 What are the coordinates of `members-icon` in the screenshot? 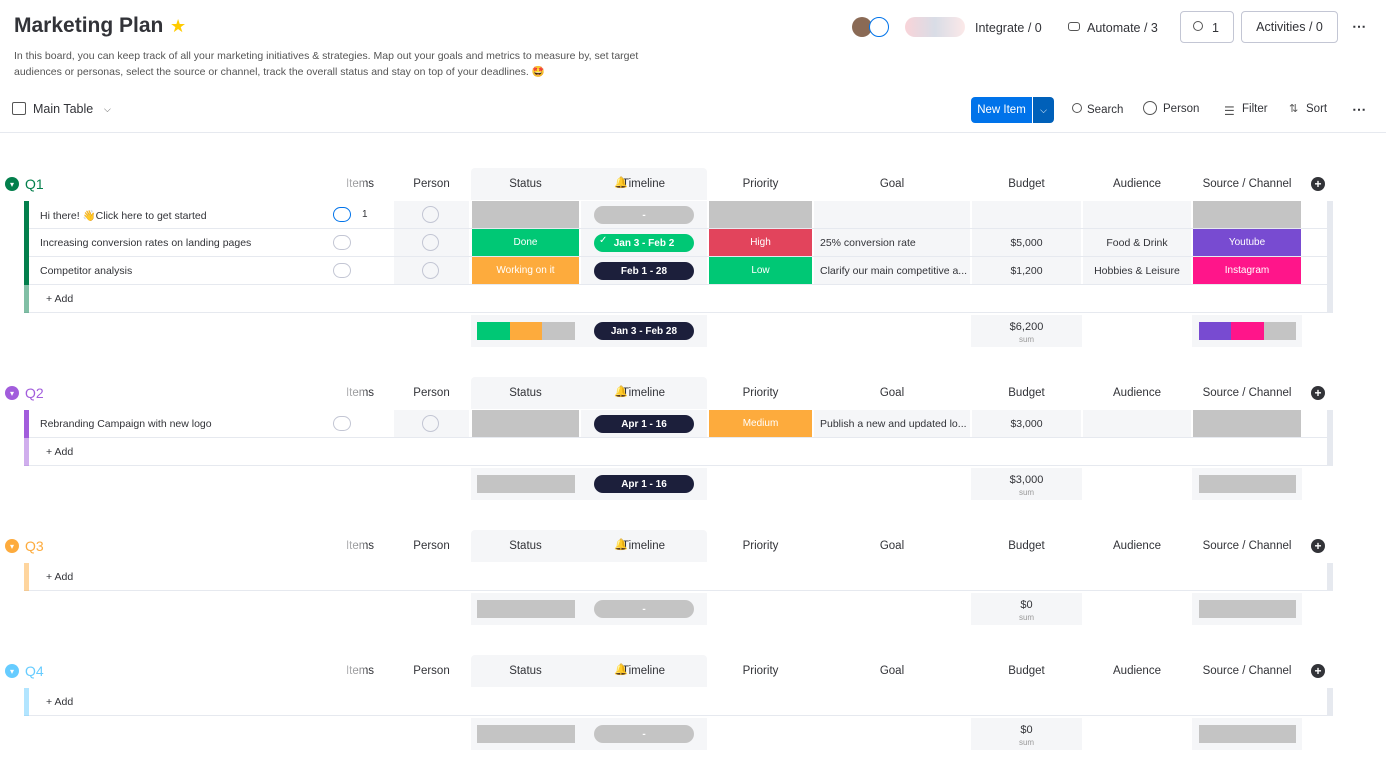 It's located at (1198, 26).